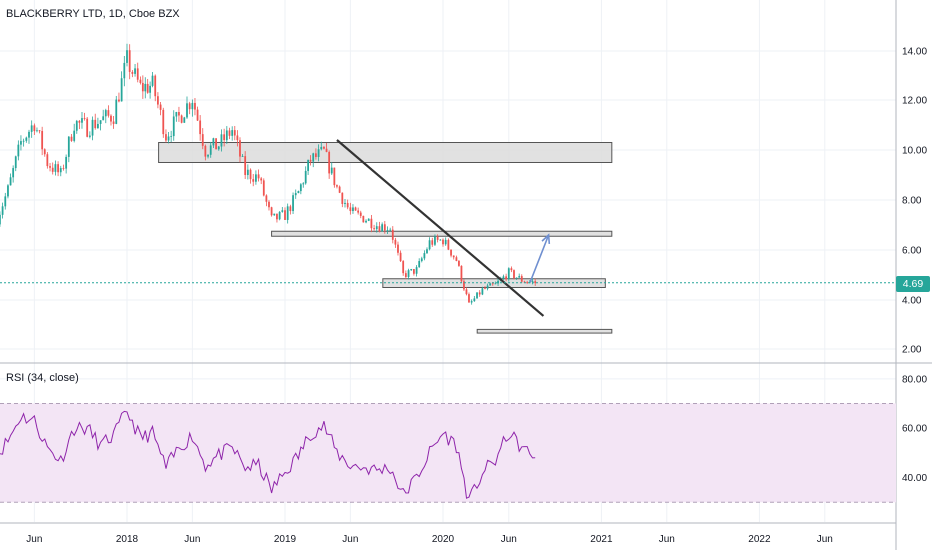 This screenshot has height=555, width=932. Describe the element at coordinates (192, 539) in the screenshot. I see `time-tick-label-2: Jun` at that location.